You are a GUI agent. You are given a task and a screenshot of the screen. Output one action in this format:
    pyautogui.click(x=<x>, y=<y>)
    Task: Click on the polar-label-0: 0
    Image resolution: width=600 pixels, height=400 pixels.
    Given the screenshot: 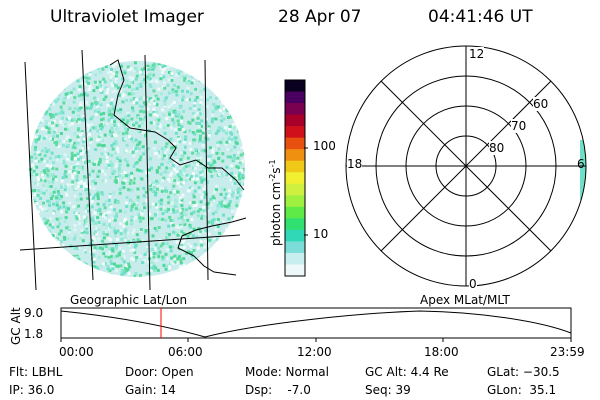 What is the action you would take?
    pyautogui.click(x=473, y=284)
    